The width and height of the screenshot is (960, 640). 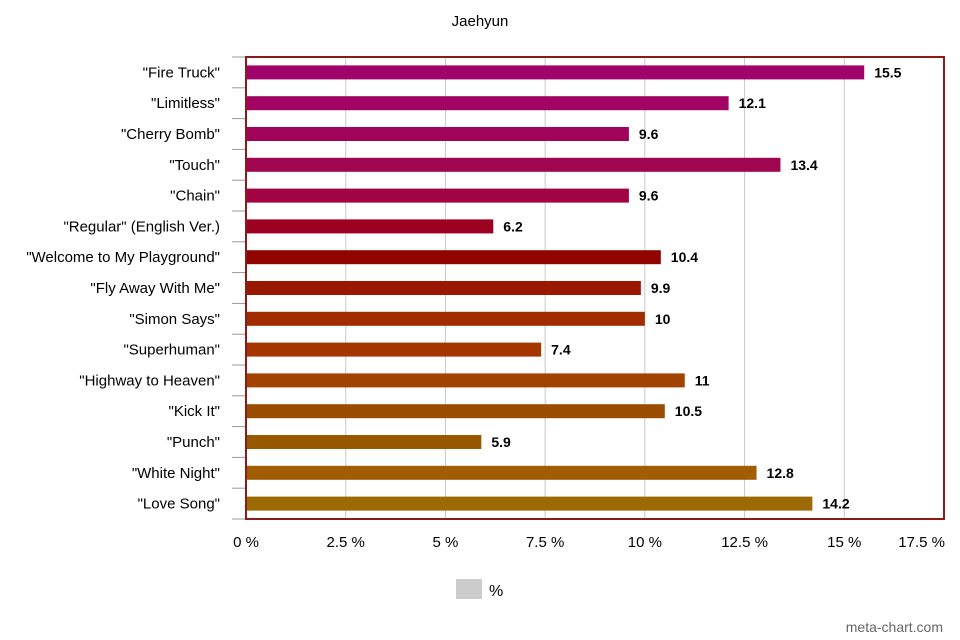 What do you see at coordinates (702, 380) in the screenshot?
I see `data-label: 11` at bounding box center [702, 380].